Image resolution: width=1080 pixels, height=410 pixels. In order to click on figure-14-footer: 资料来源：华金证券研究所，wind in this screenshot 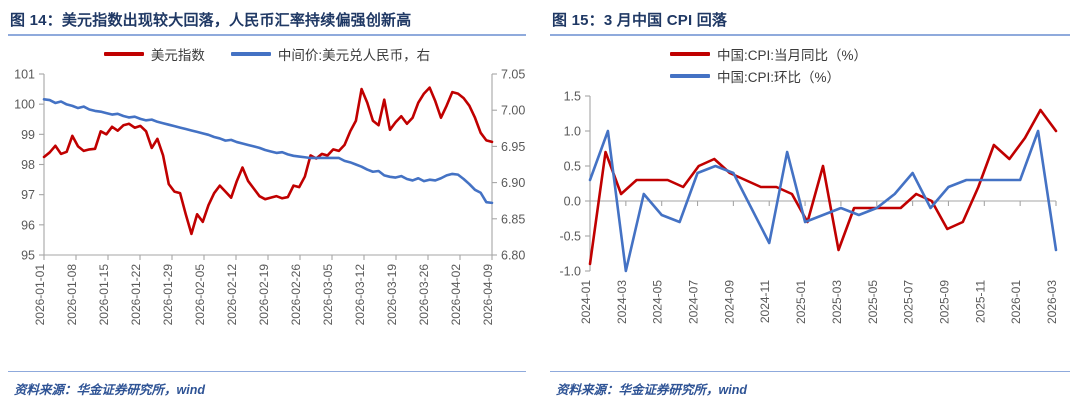, I will do `click(267, 384)`.